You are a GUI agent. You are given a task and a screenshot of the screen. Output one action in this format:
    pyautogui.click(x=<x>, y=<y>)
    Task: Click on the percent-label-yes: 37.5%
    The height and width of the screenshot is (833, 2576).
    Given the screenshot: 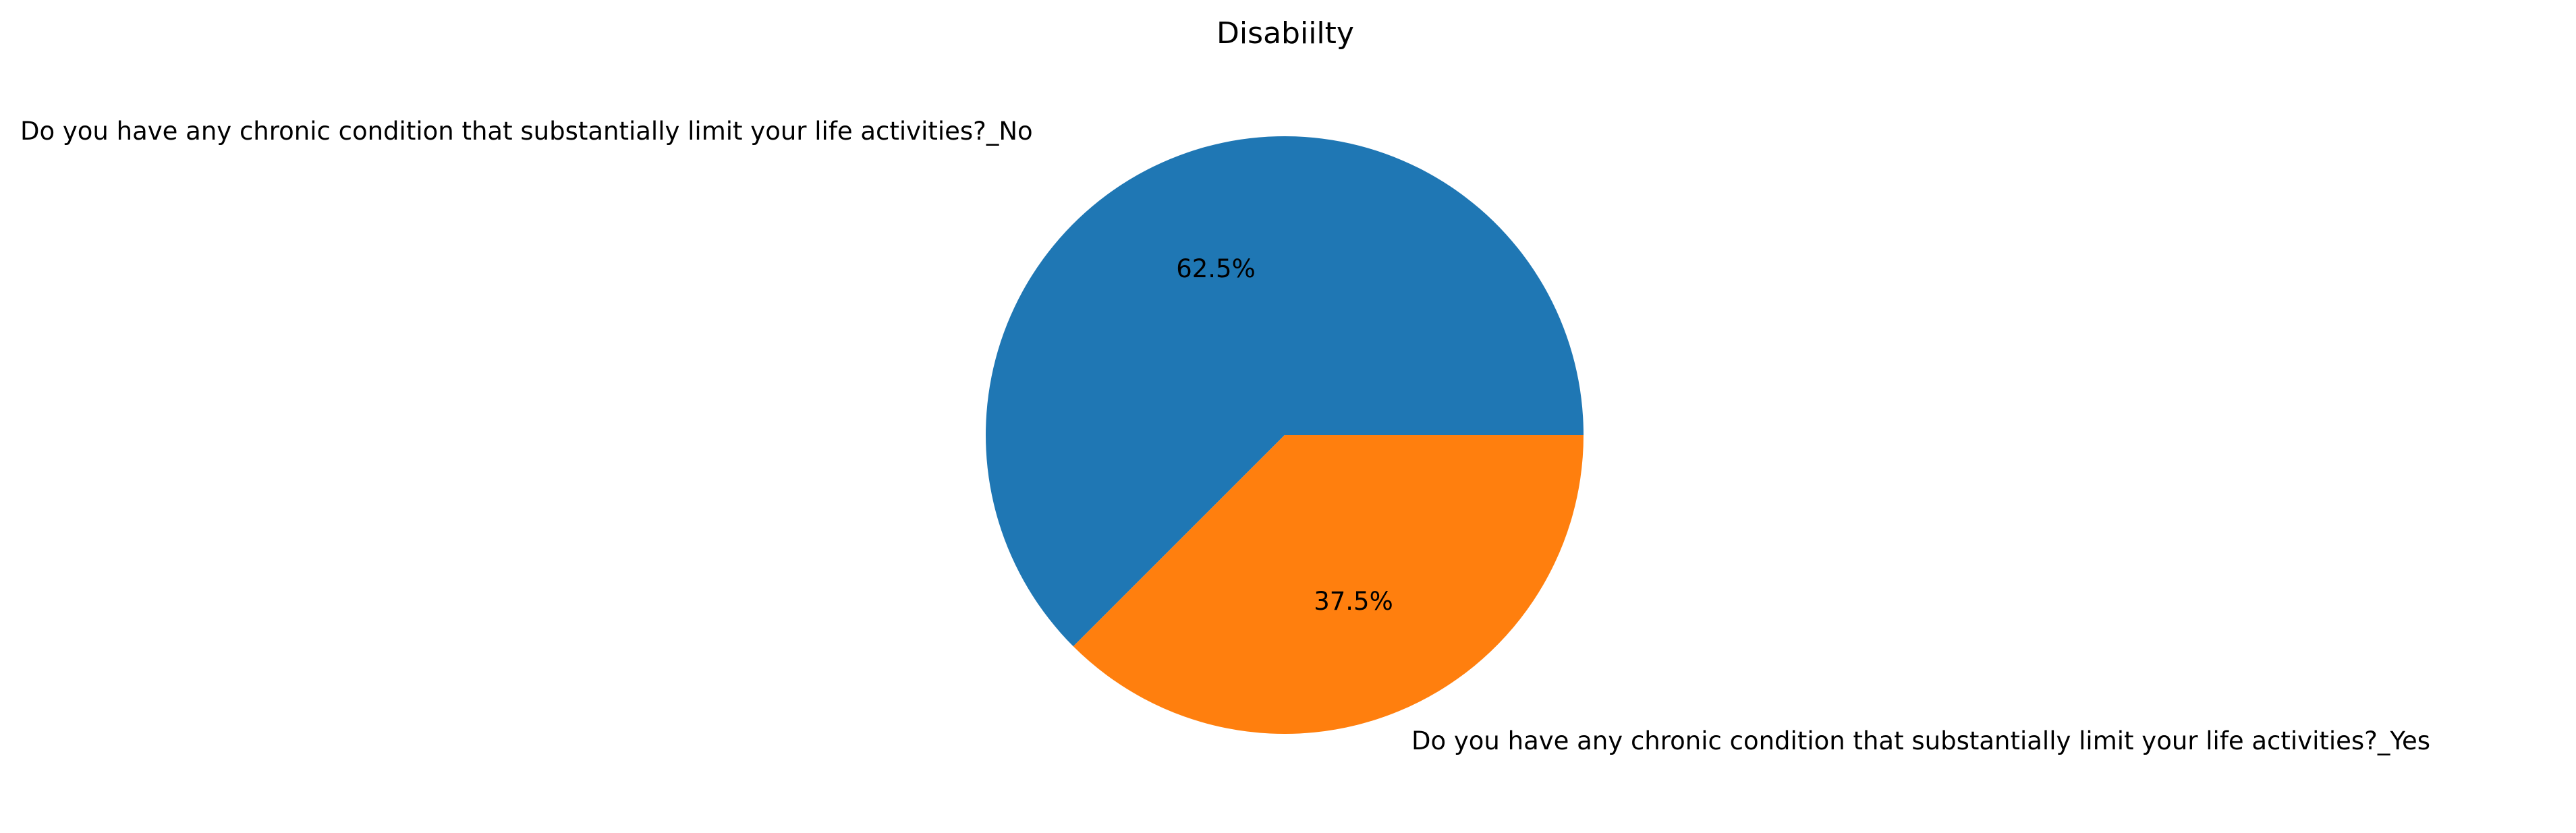 What is the action you would take?
    pyautogui.click(x=1353, y=601)
    